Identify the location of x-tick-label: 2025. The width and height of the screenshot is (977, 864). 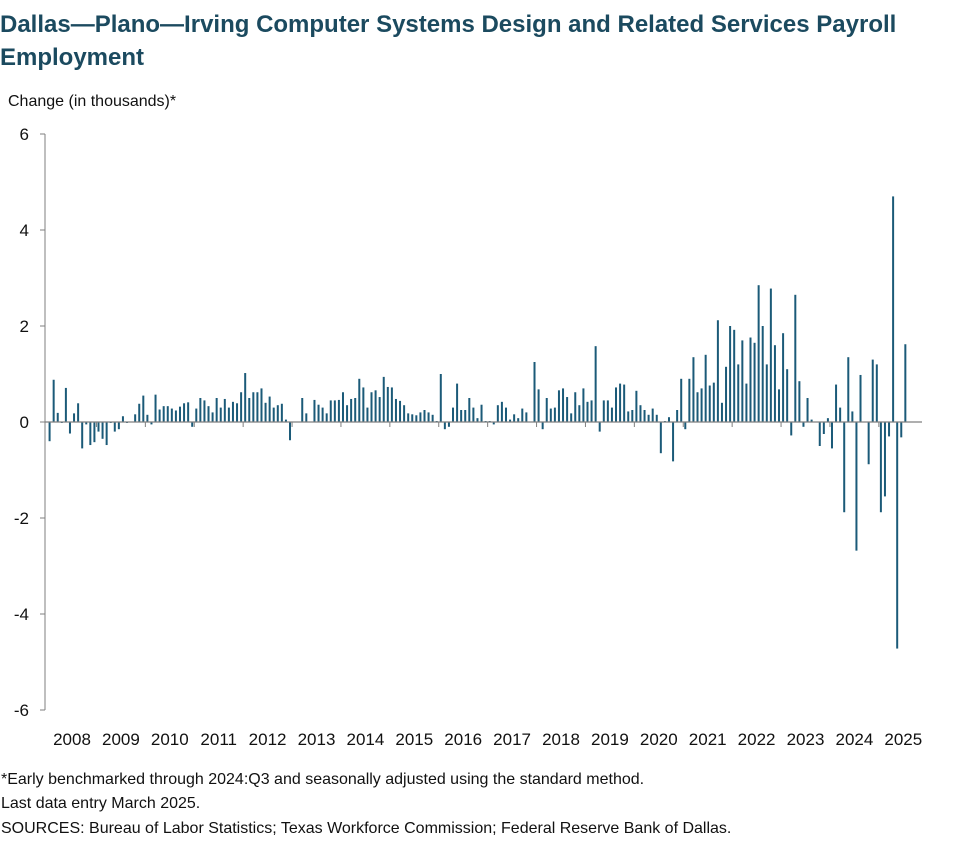
(903, 739).